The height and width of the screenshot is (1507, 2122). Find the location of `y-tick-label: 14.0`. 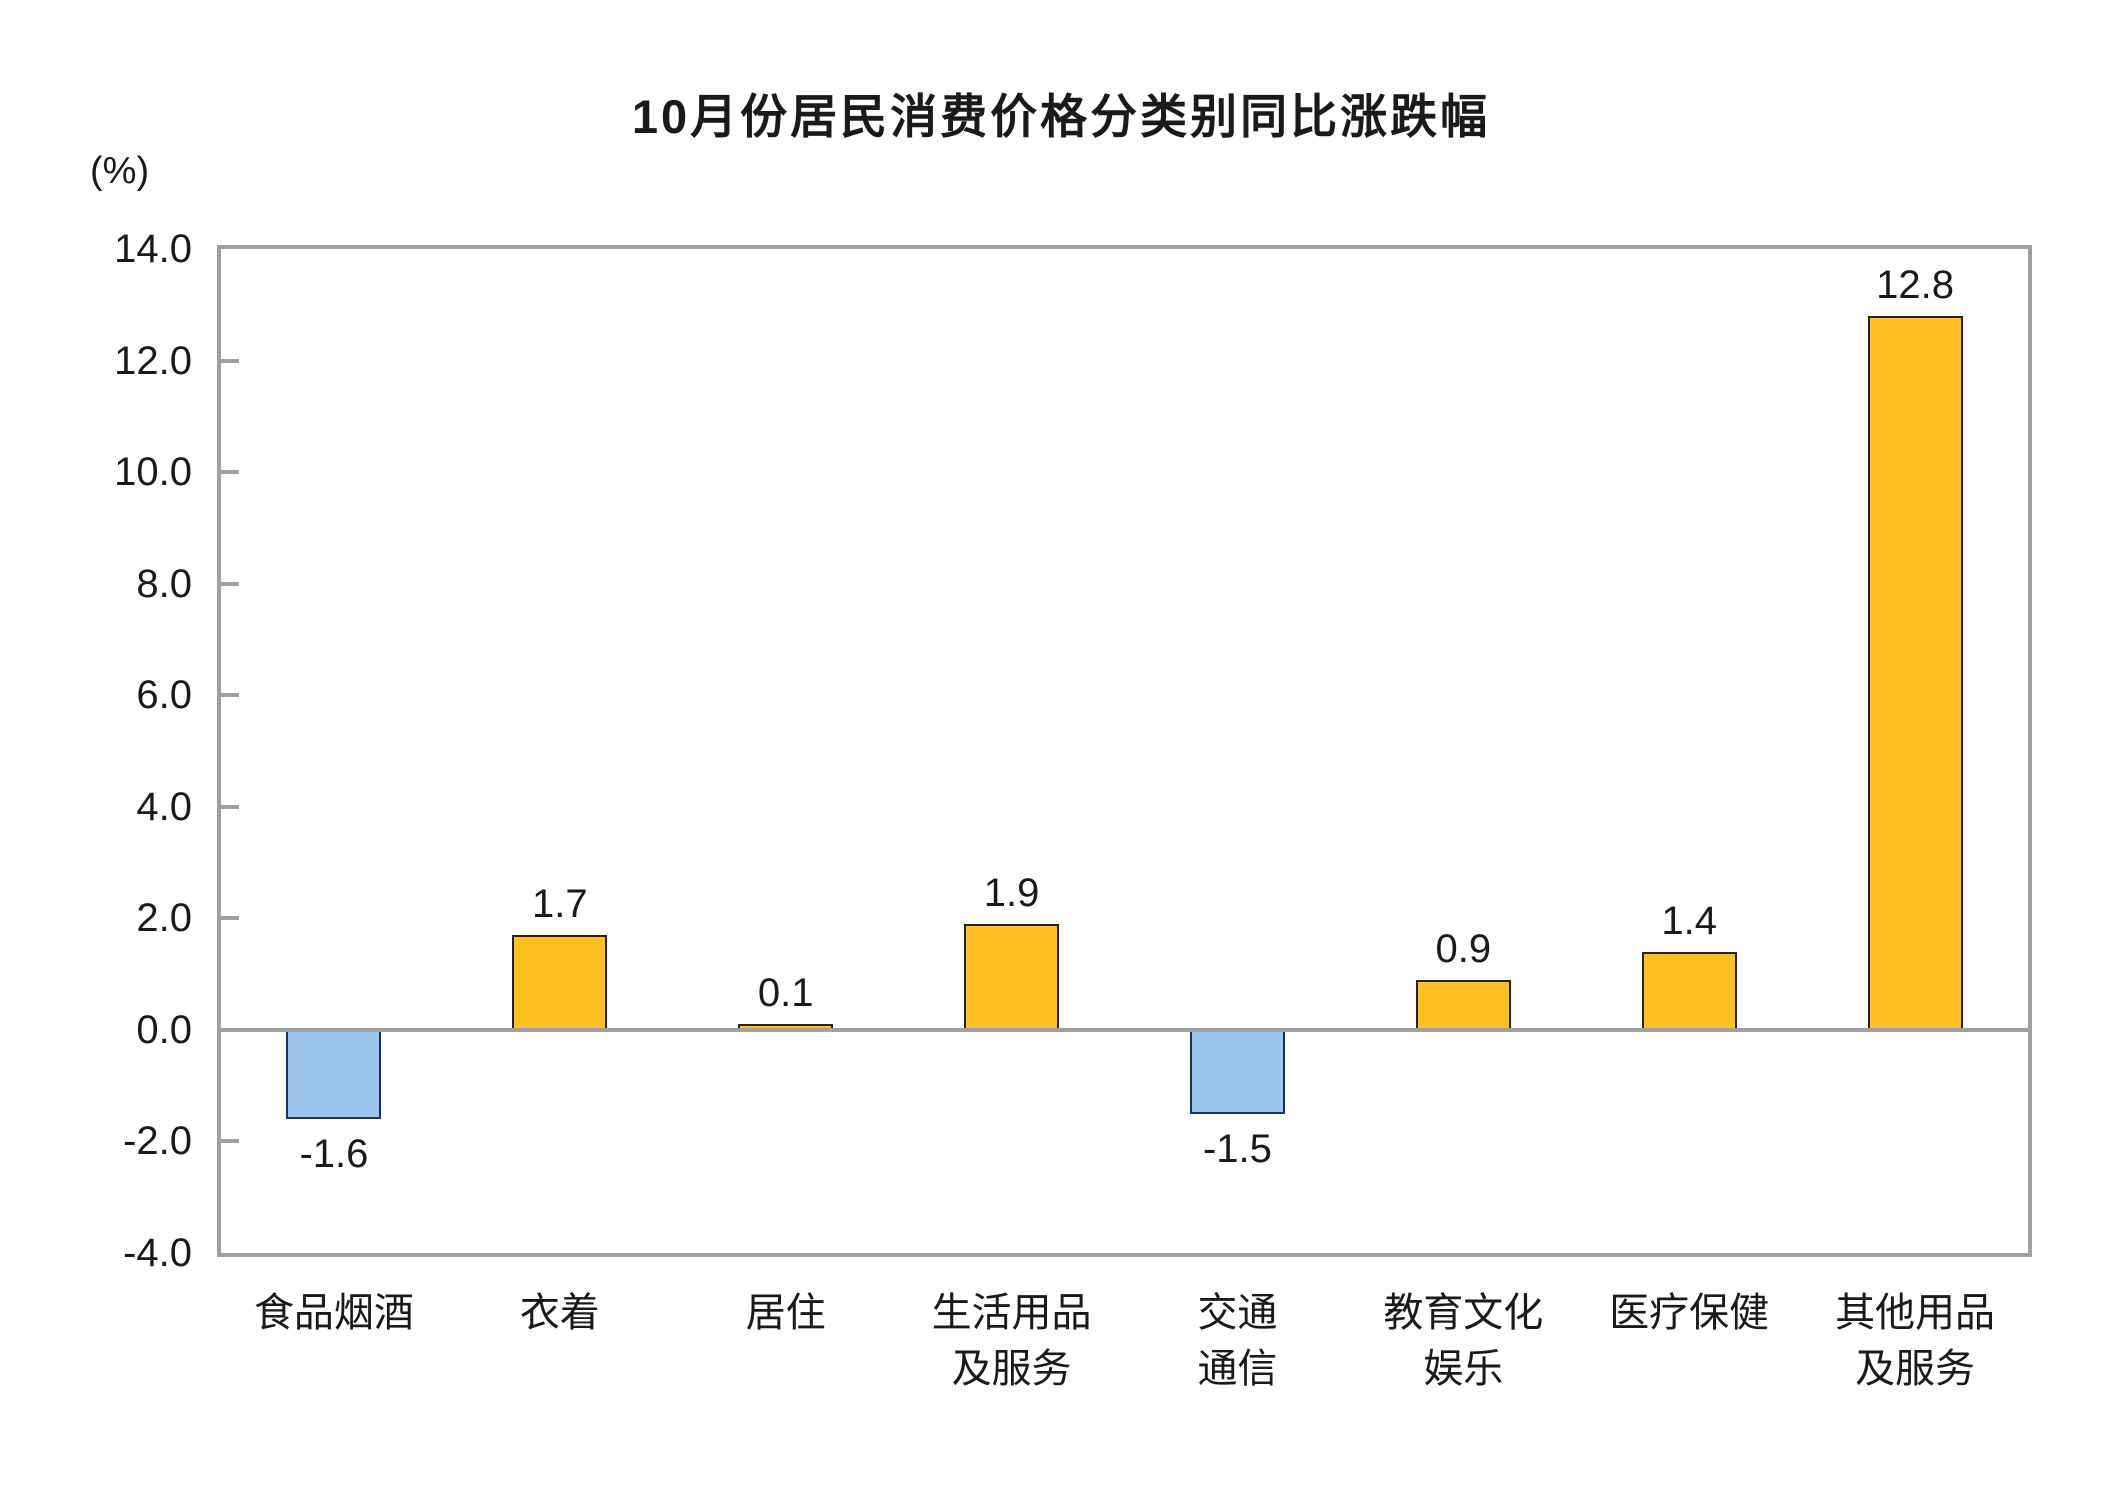

y-tick-label: 14.0 is located at coordinates (153, 249).